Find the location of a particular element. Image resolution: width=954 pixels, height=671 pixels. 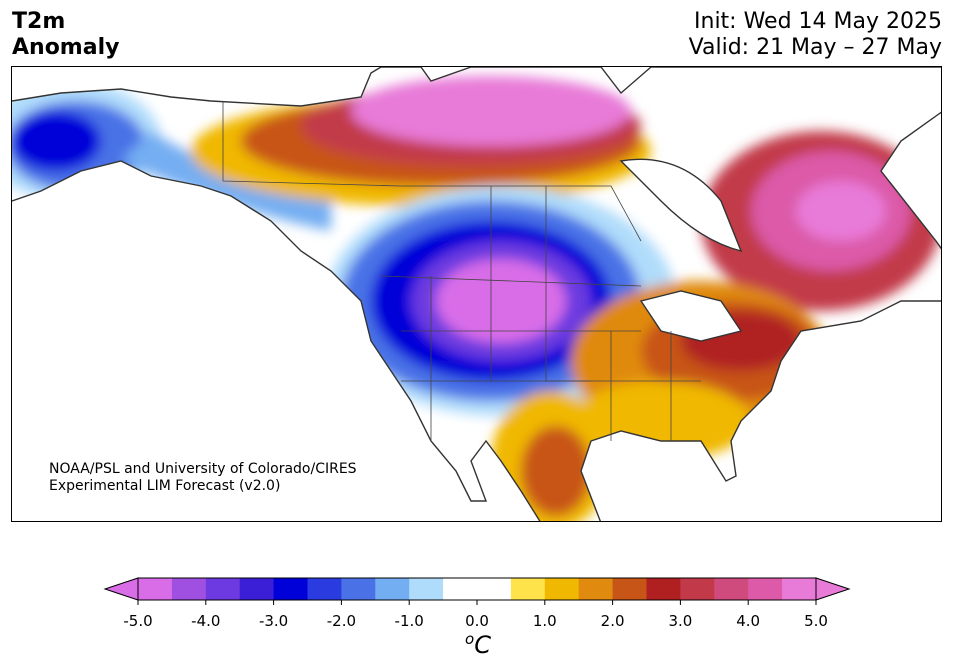

colorbar-tick-label: 1.0 is located at coordinates (544, 621).